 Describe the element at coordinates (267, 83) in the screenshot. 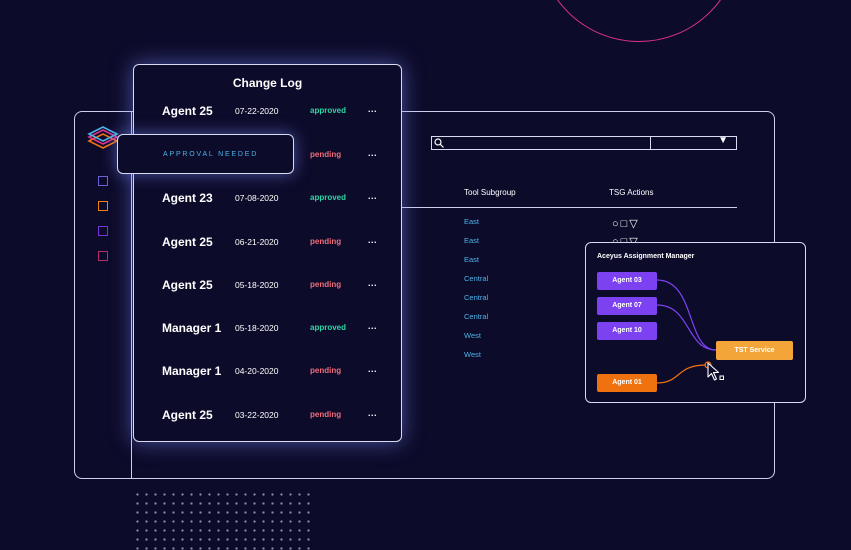

I see `change-log-title: Change Log` at that location.